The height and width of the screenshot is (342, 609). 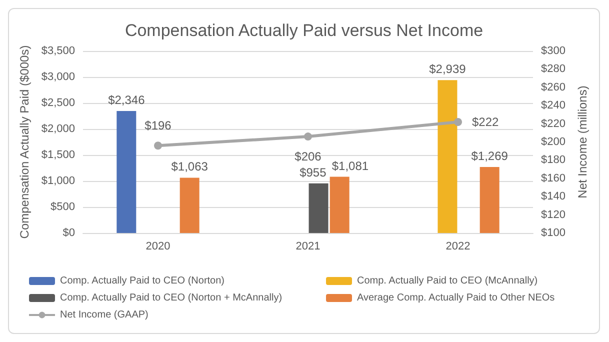 I want to click on data-label: $1,081, so click(x=350, y=165).